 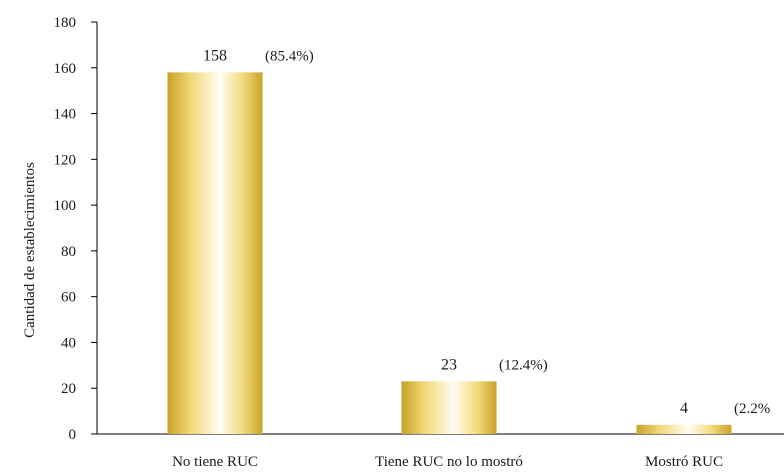 I want to click on y-ticks: 0 20 40 60 80 100 120 140 160 180, so click(x=75, y=229).